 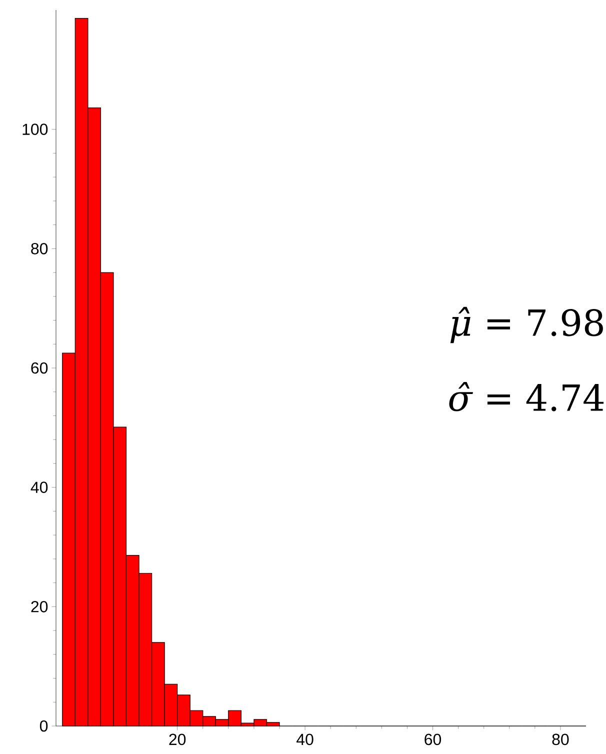 I want to click on x-tick-label: 60, so click(x=433, y=740).